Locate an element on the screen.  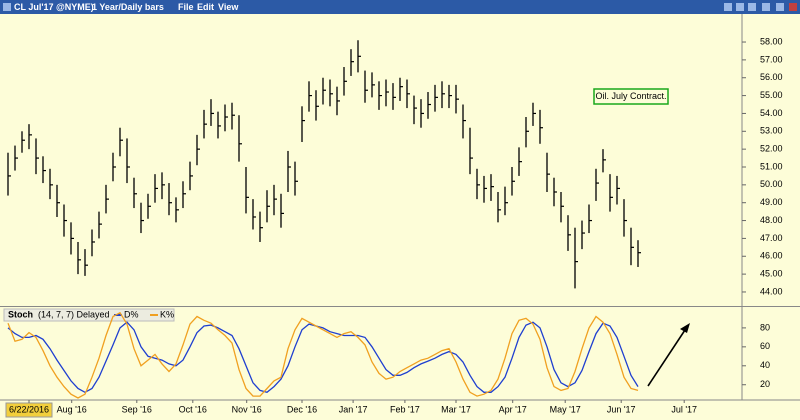
toolbar-bar is located at coordinates (400, 7).